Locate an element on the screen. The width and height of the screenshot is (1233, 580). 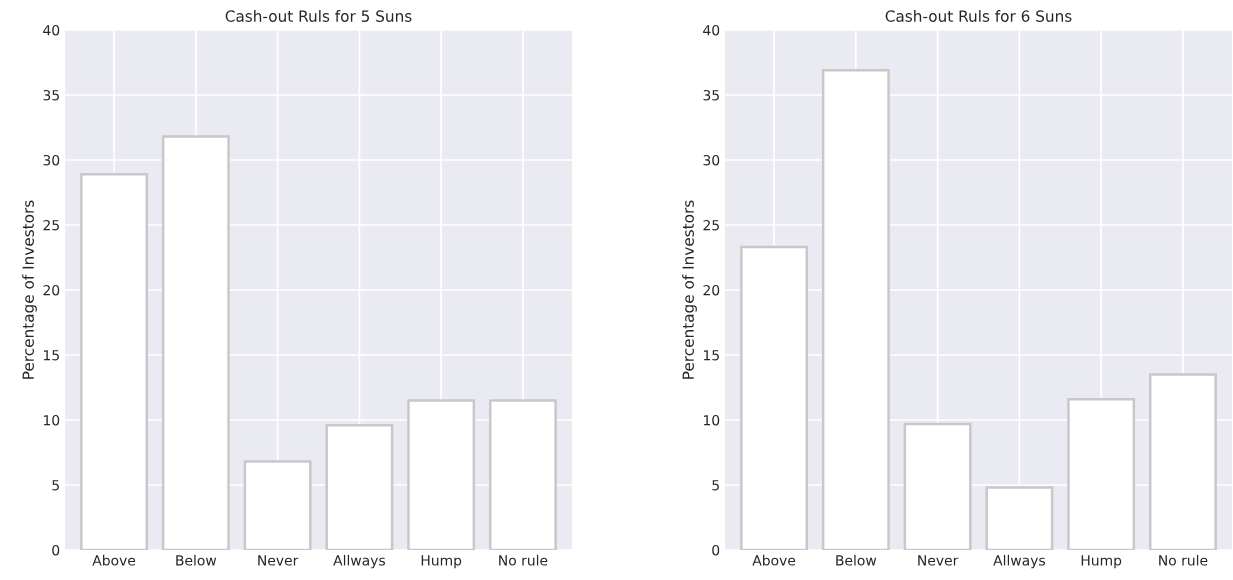
chart-title: Cash-out Ruls for 5 Suns is located at coordinates (318, 16).